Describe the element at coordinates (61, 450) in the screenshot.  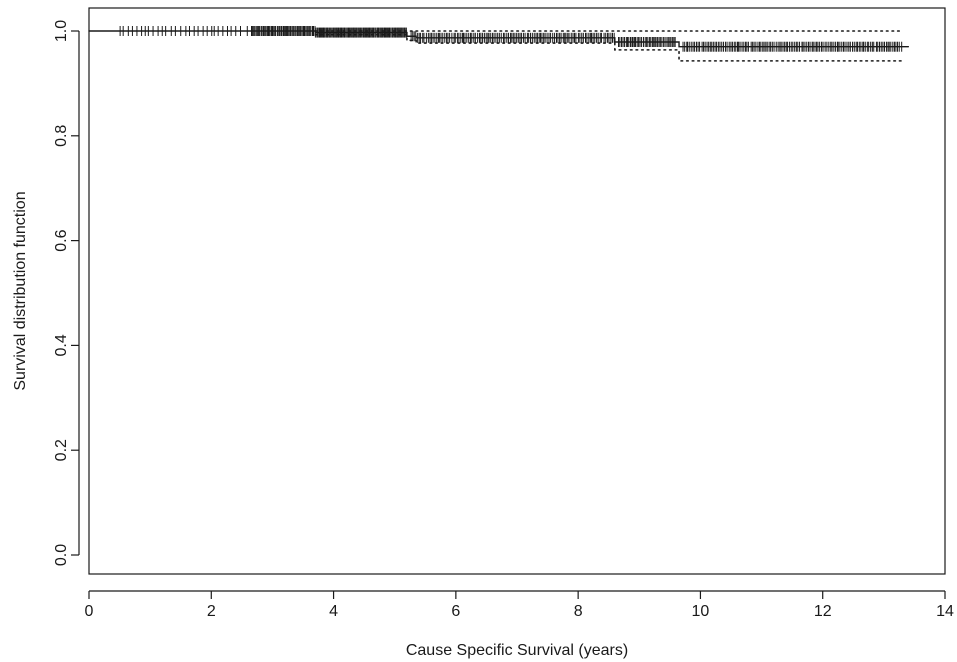
I see `y-tick-label: 0.2` at that location.